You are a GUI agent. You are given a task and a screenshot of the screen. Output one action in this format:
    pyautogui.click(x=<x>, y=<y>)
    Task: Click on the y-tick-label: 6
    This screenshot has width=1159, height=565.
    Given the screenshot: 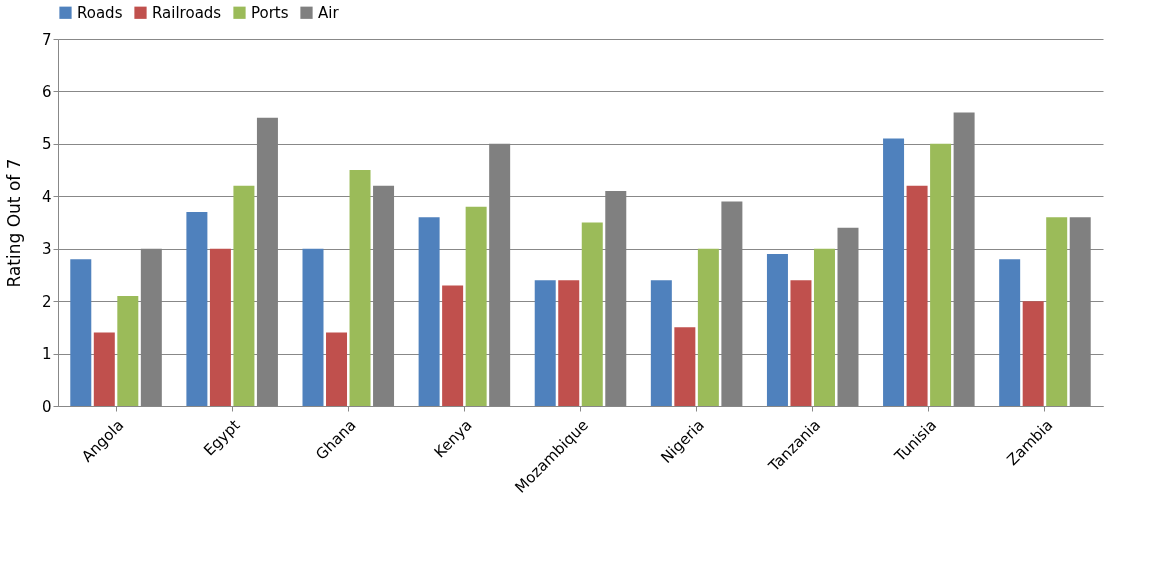 What is the action you would take?
    pyautogui.click(x=46, y=91)
    